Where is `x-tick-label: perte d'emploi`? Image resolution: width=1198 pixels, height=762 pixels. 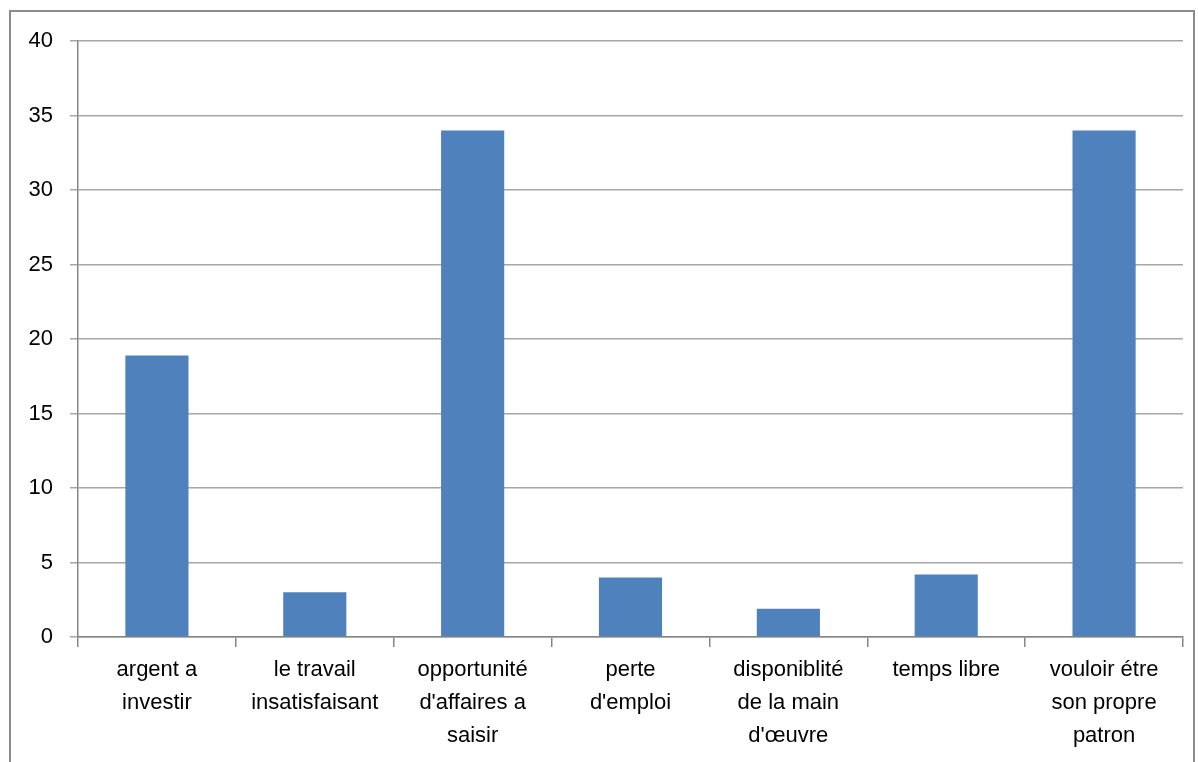 x-tick-label: perte d'emploi is located at coordinates (630, 684).